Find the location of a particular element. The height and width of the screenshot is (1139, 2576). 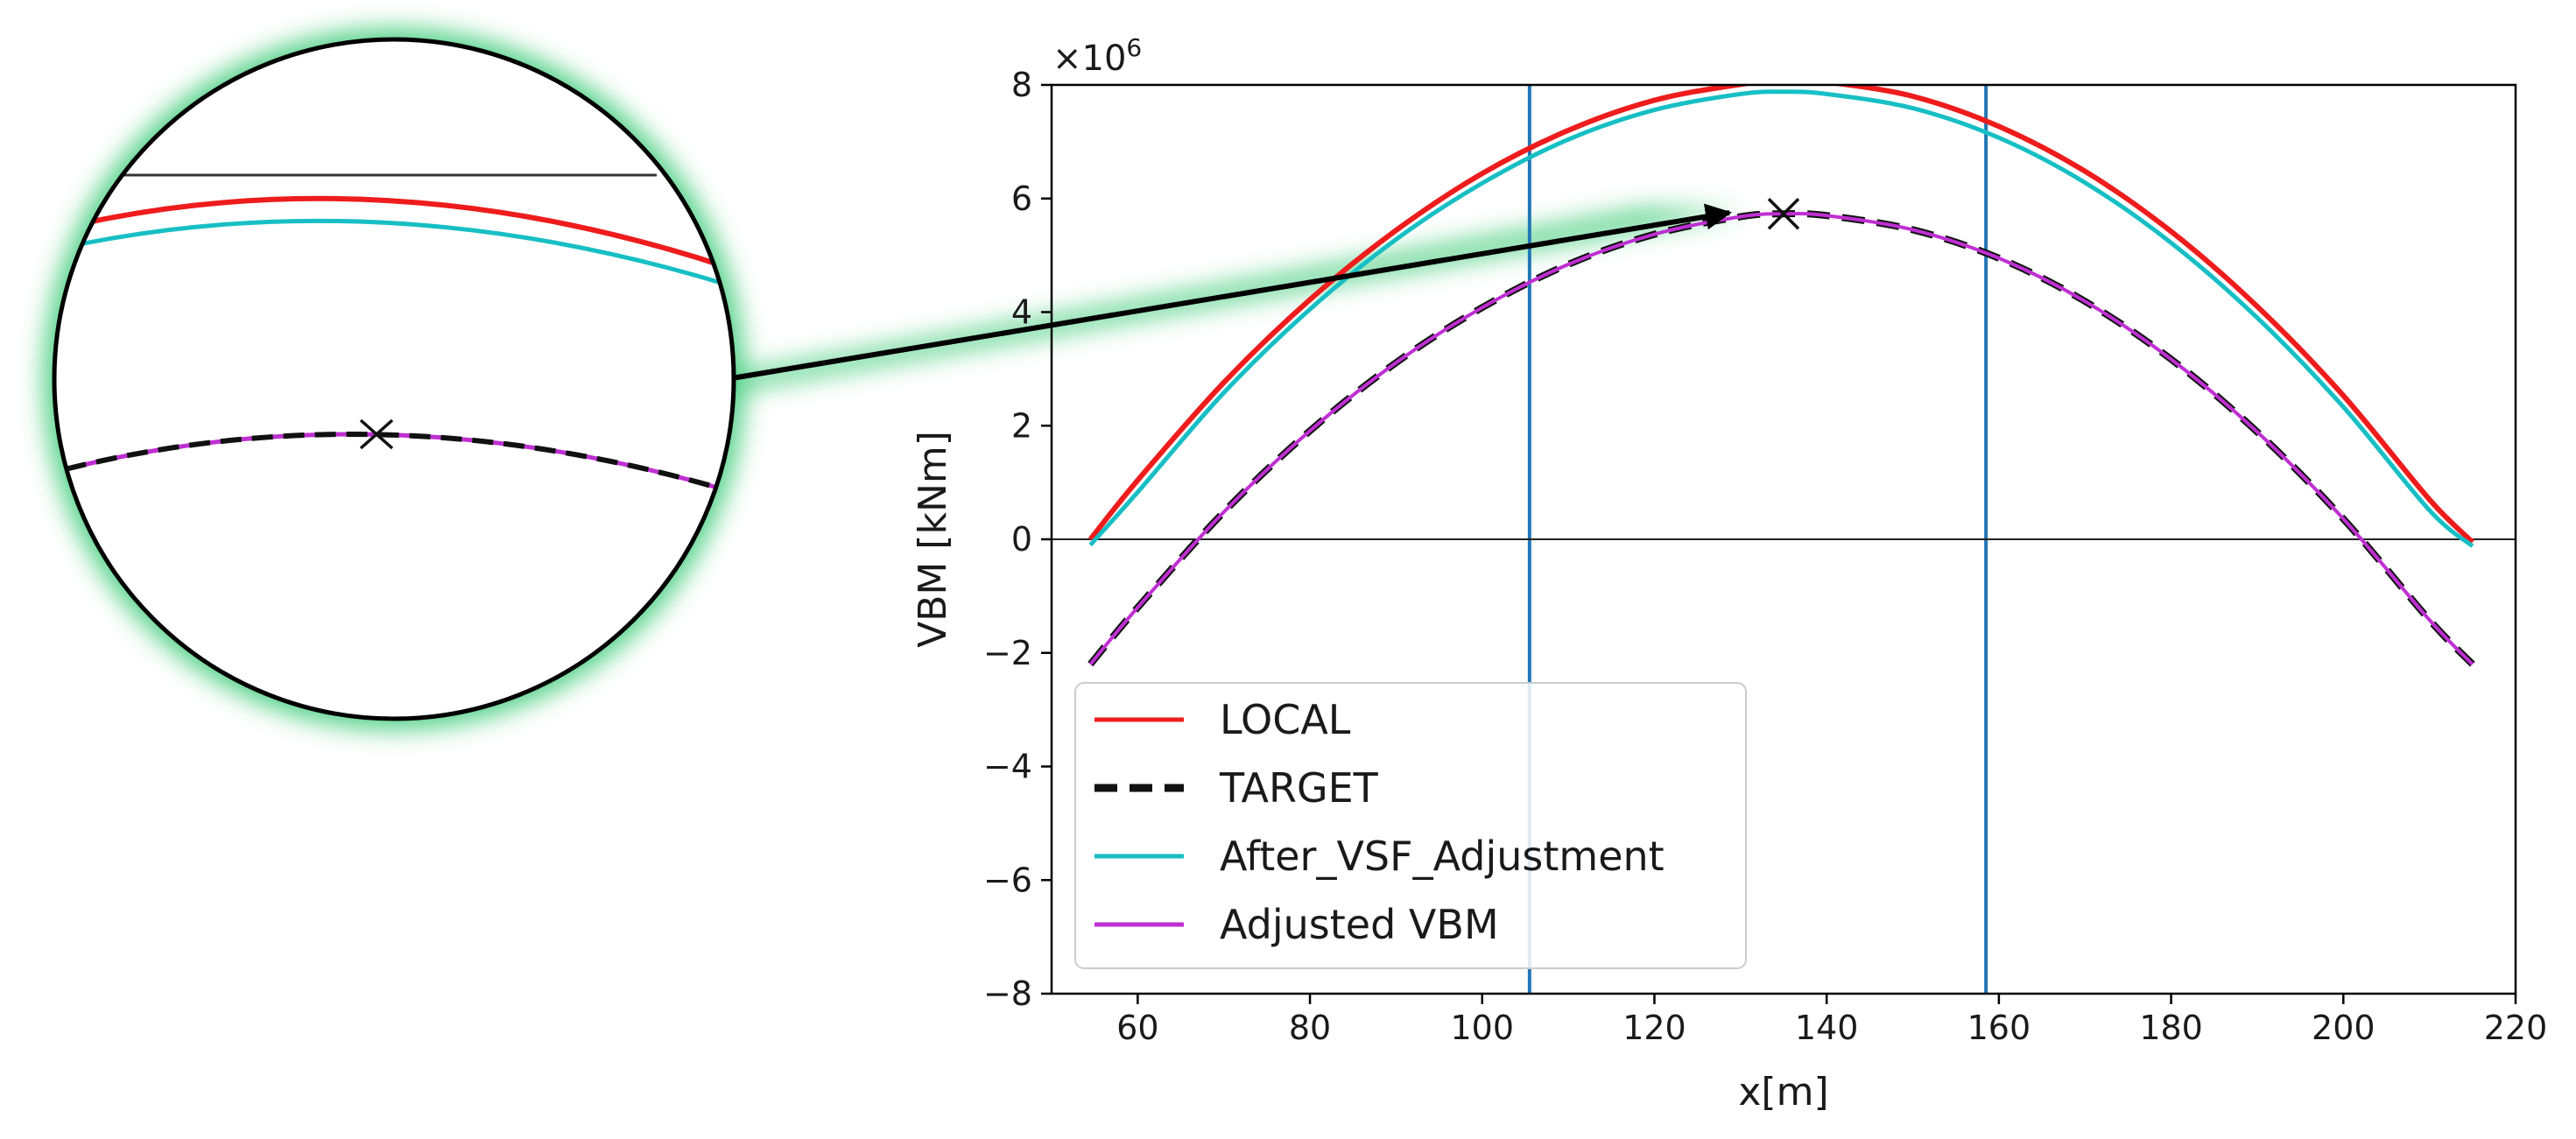

y-tick-label-6: 6 is located at coordinates (1021, 198).